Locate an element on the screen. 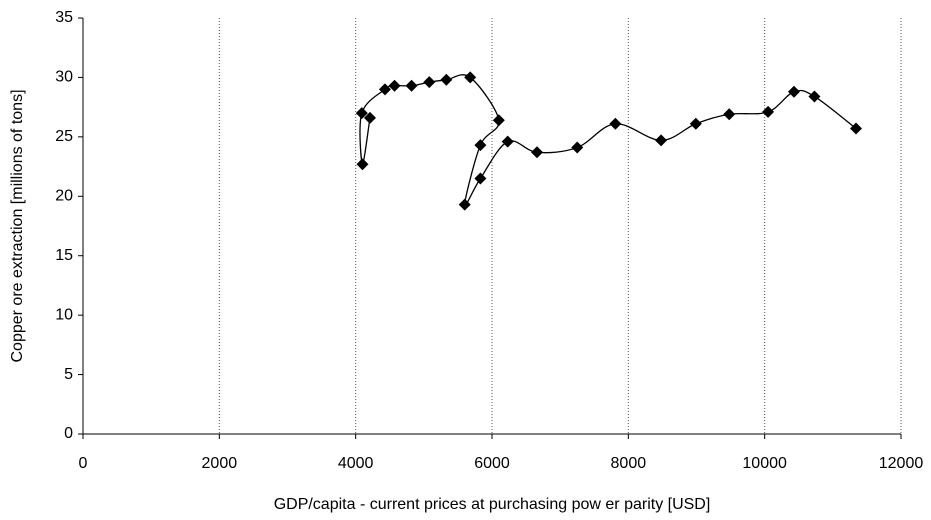 The image size is (931, 520). x-tick-label: 0 is located at coordinates (83, 463).